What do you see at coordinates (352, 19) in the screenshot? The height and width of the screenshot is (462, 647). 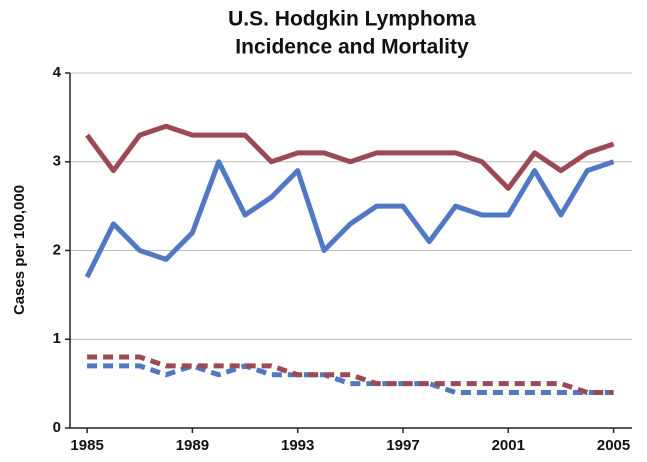 I see `chart-title: U.S. Hodgkin Lymphoma` at bounding box center [352, 19].